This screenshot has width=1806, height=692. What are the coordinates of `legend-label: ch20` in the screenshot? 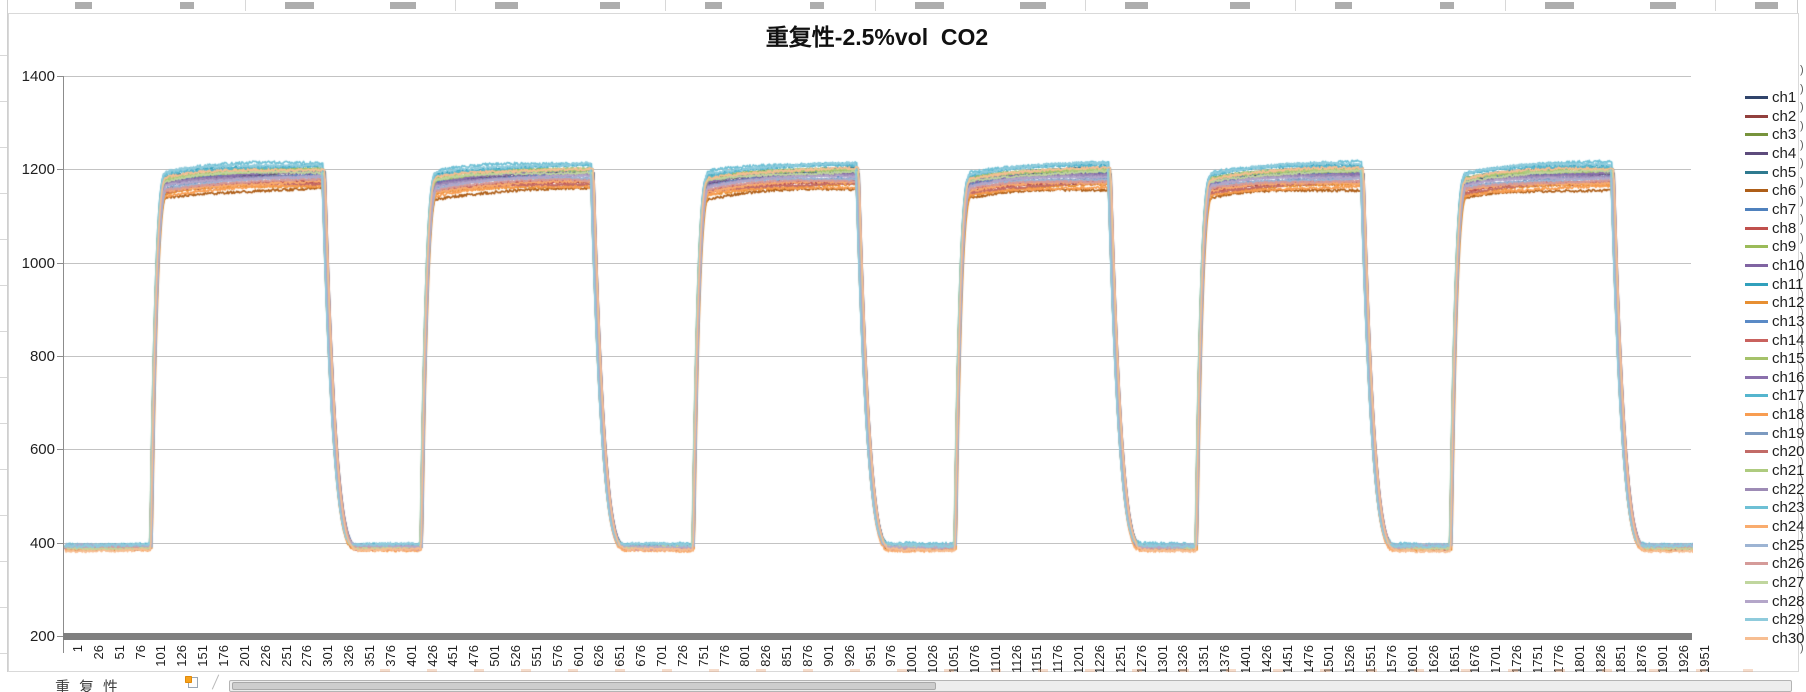 It's located at (1788, 452).